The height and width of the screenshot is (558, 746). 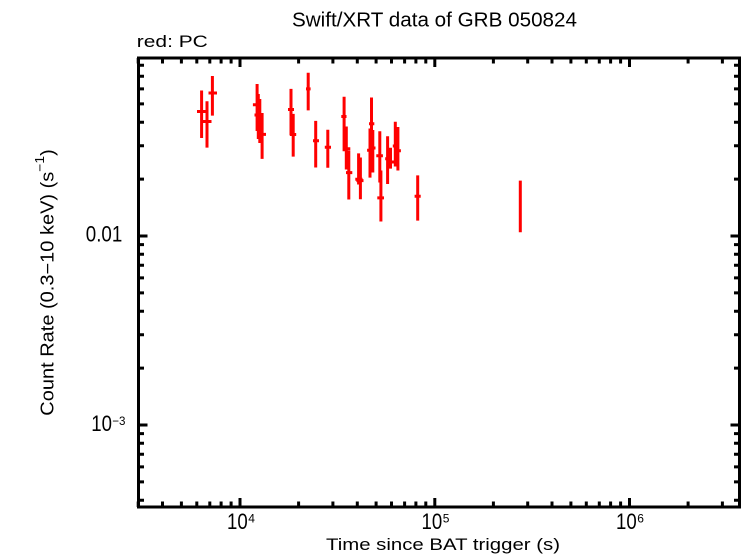 I want to click on svg-text: Swift/XRT data of GRB 050824, so click(x=434, y=21).